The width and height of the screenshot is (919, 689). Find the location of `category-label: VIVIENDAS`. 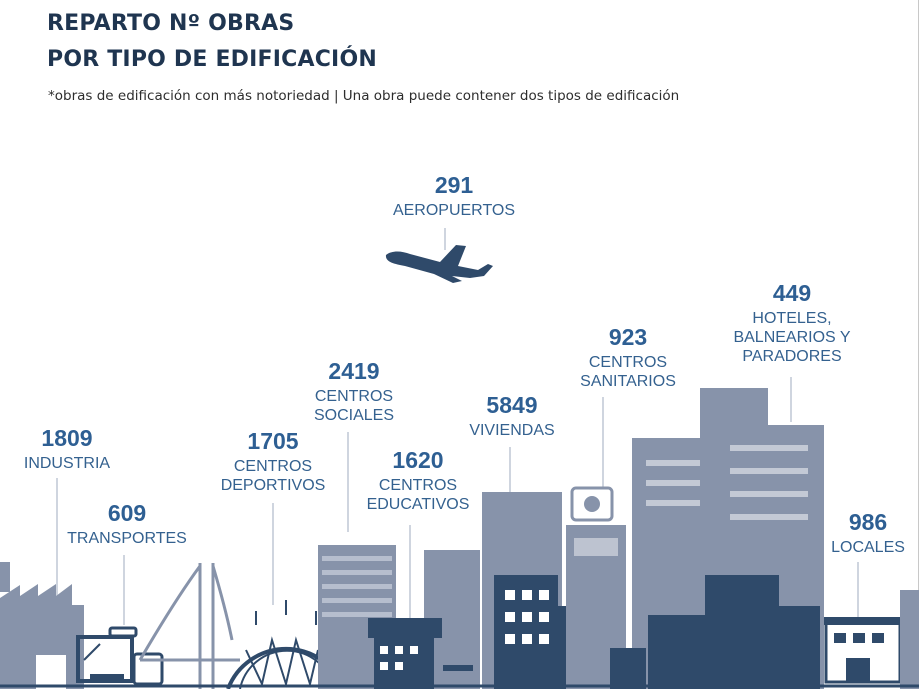

category-label: VIVIENDAS is located at coordinates (511, 430).